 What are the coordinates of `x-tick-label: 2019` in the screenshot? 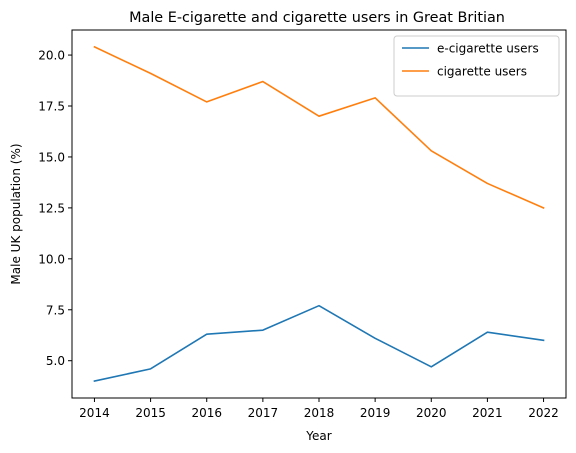 It's located at (375, 413).